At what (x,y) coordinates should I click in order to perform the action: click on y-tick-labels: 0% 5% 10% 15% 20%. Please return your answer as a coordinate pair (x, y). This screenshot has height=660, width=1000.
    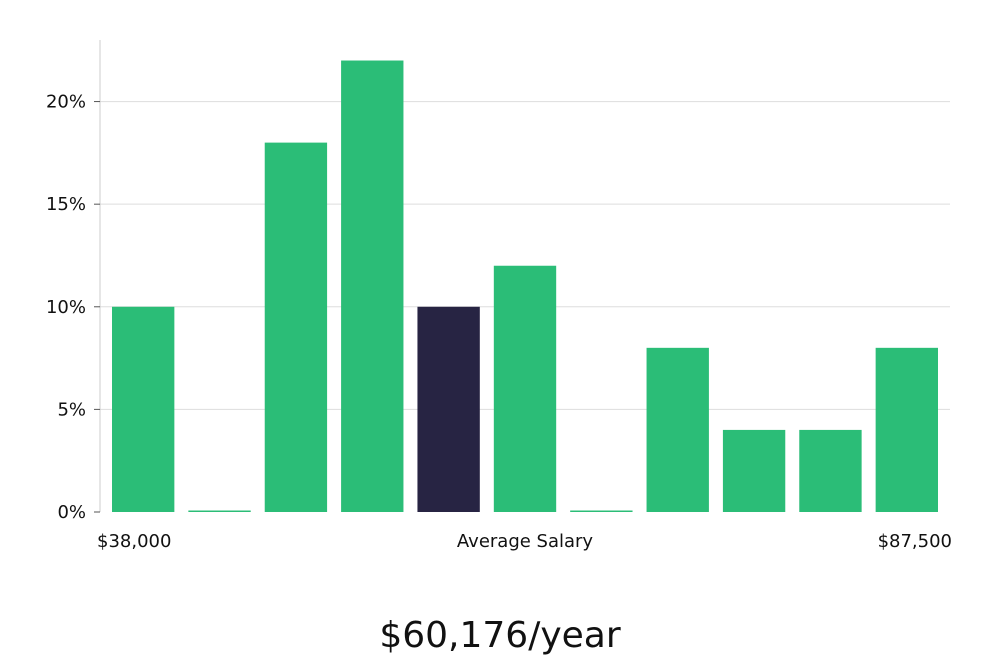
    Looking at the image, I should click on (73, 307).